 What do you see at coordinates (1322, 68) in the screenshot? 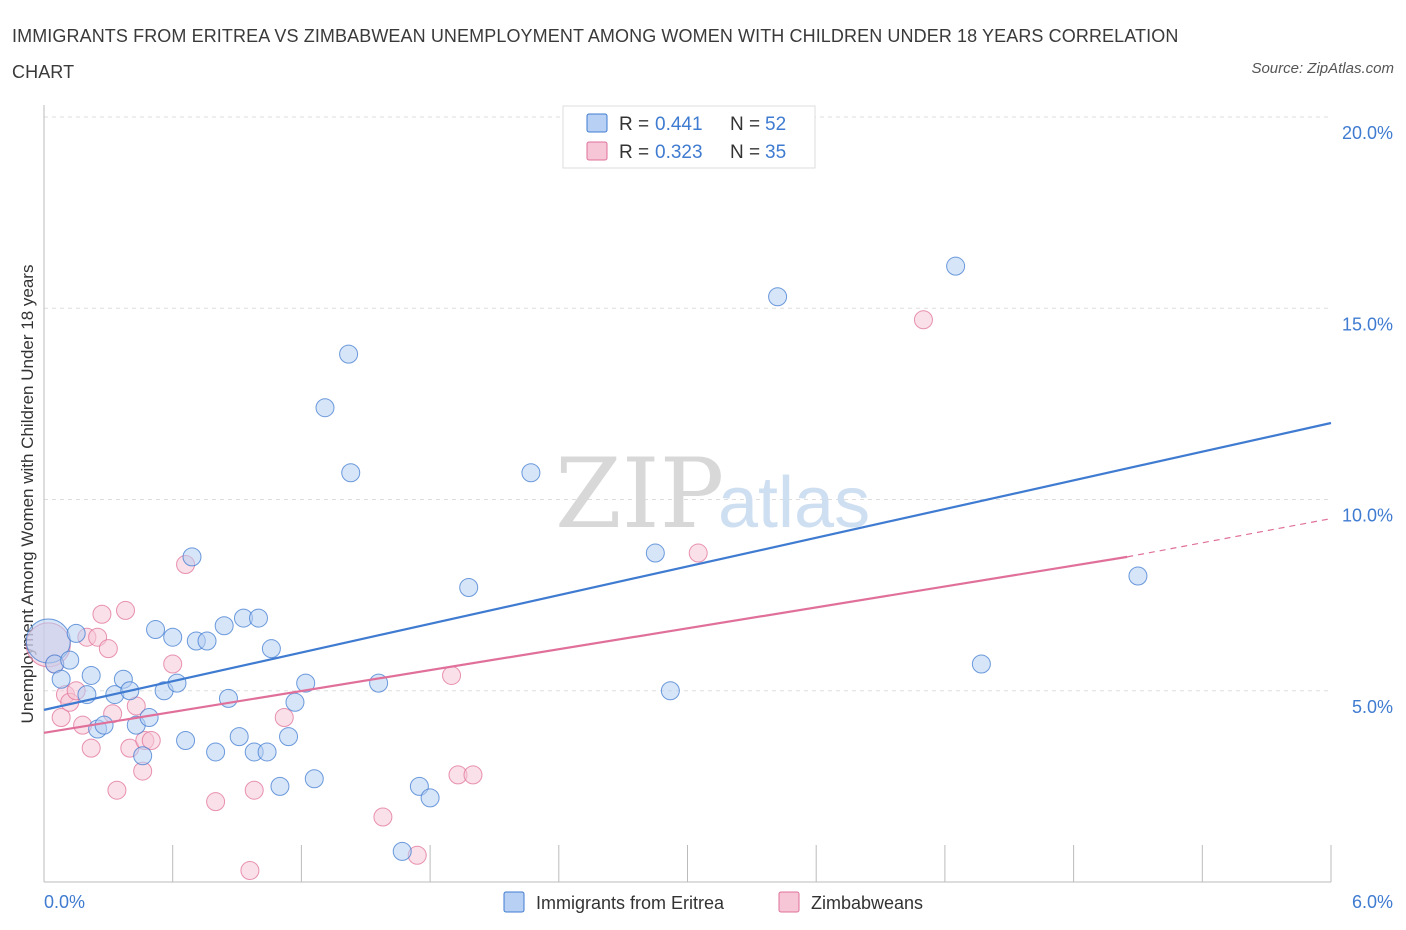
I see `source-label: Source: ZipAtlas.com` at bounding box center [1322, 68].